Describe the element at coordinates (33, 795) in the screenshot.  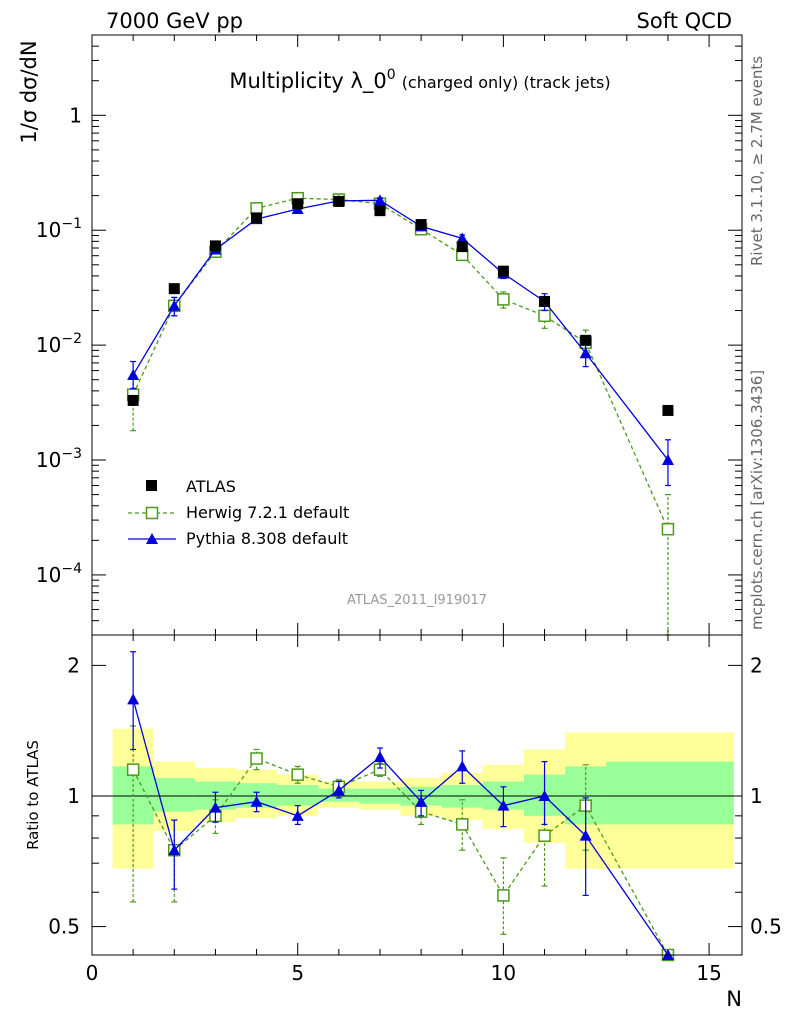
I see `ratio-y-label: Ratio to ATLAS` at that location.